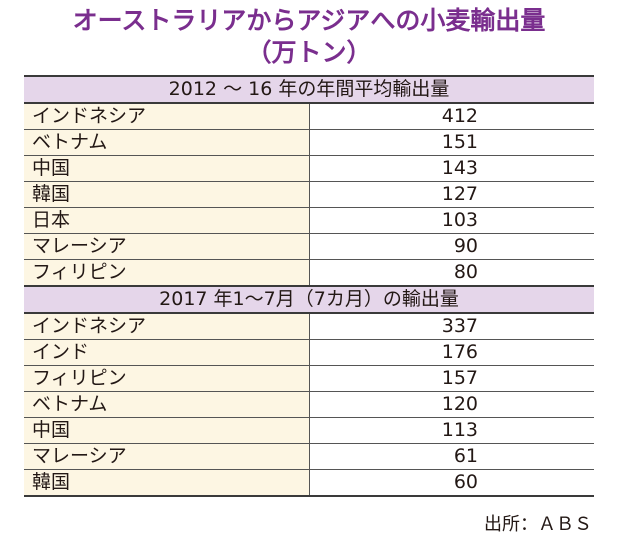 The image size is (618, 546). Describe the element at coordinates (451, 430) in the screenshot. I see `value-cell: 113` at that location.